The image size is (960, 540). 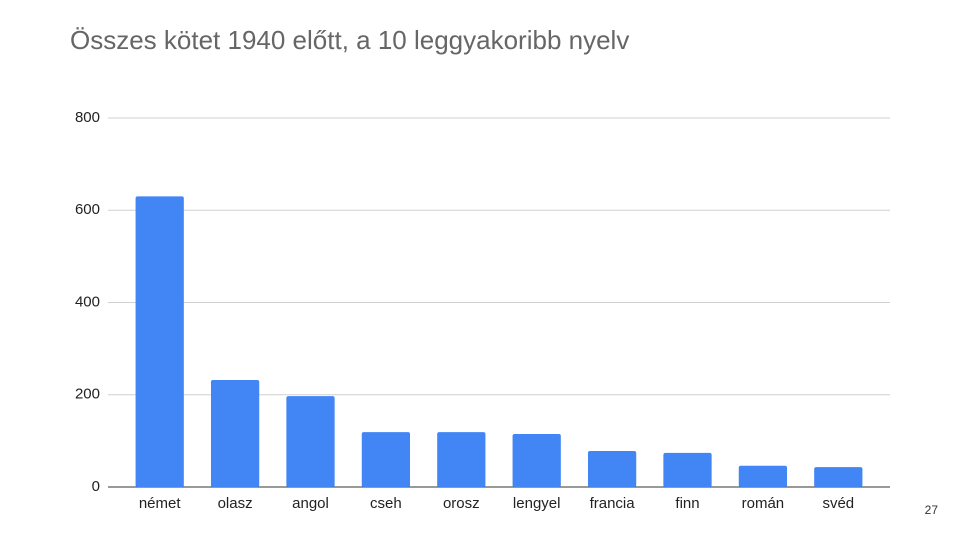 I want to click on x-tick-label: román, so click(x=763, y=503).